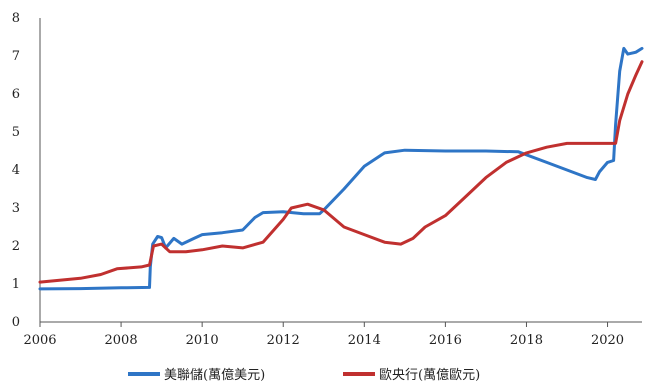  Describe the element at coordinates (304, 375) in the screenshot. I see `legend: 美聯儲(萬億美元) 歐央行(萬億歐元)` at that location.